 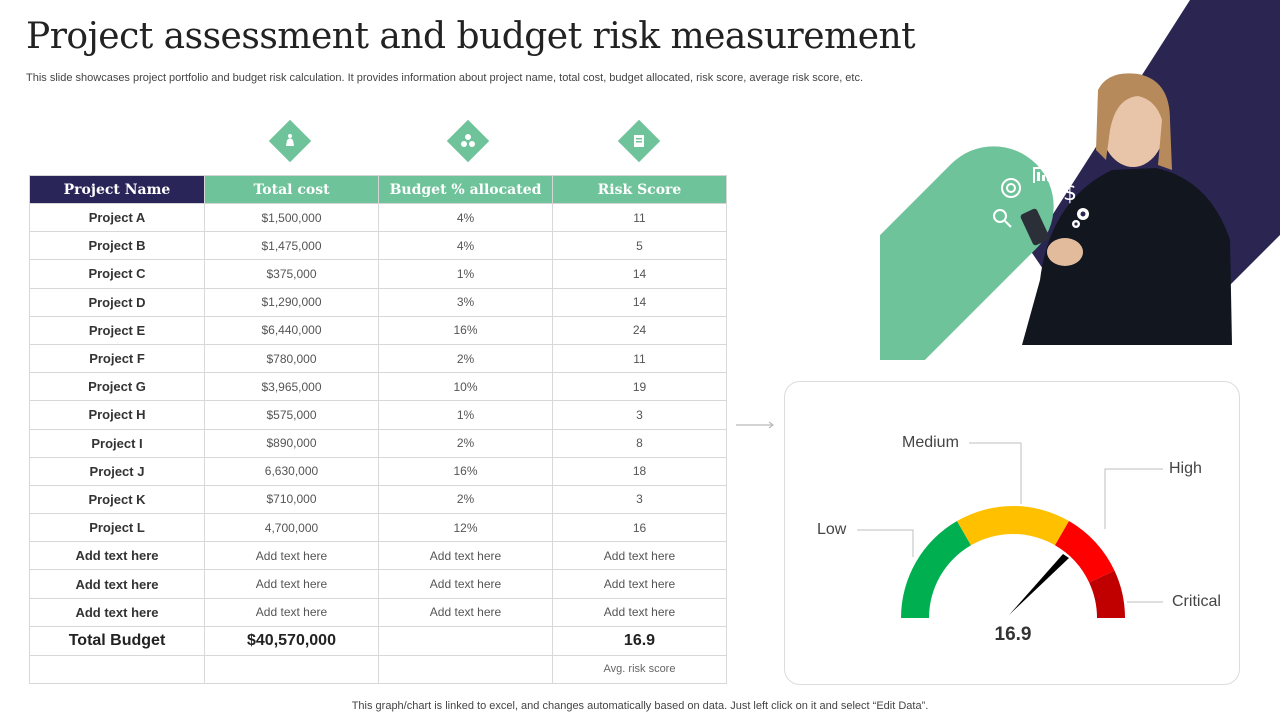 What do you see at coordinates (291, 387) in the screenshot?
I see `cell-total-cost: $3,965,000` at bounding box center [291, 387].